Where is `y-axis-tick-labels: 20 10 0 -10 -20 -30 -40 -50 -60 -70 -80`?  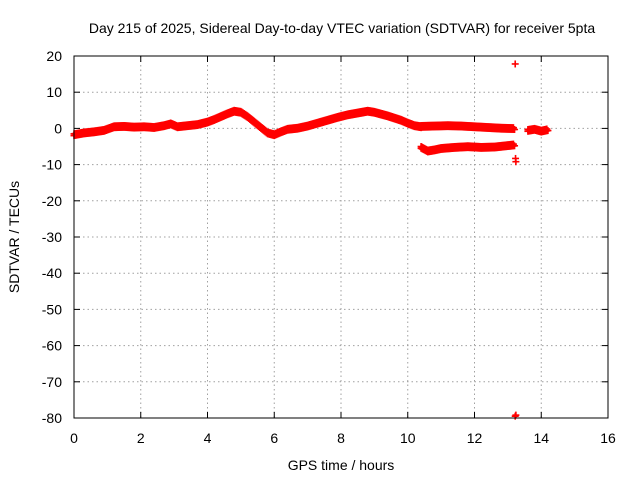
y-axis-tick-labels: 20 10 0 -10 -20 -30 -40 -50 -60 -70 -80 is located at coordinates (52, 237).